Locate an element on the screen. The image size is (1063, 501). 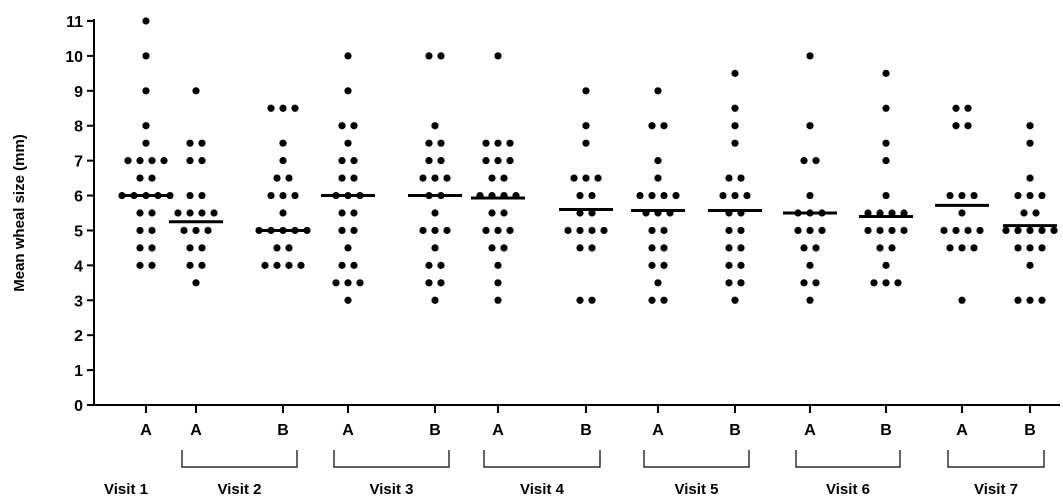
y-tick-label: 1 is located at coordinates (78, 371).